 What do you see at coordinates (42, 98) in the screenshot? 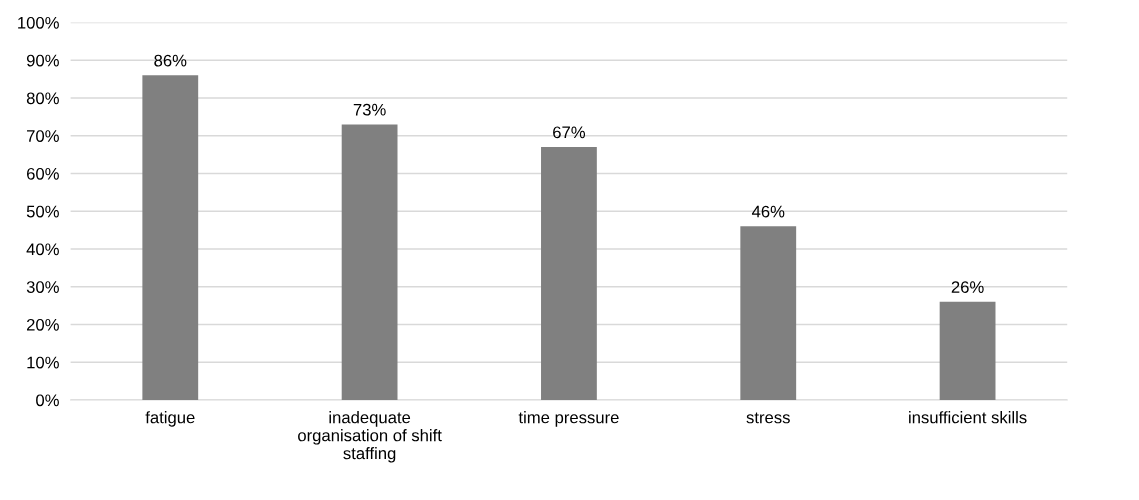
I see `y-tick-label: 80%` at bounding box center [42, 98].